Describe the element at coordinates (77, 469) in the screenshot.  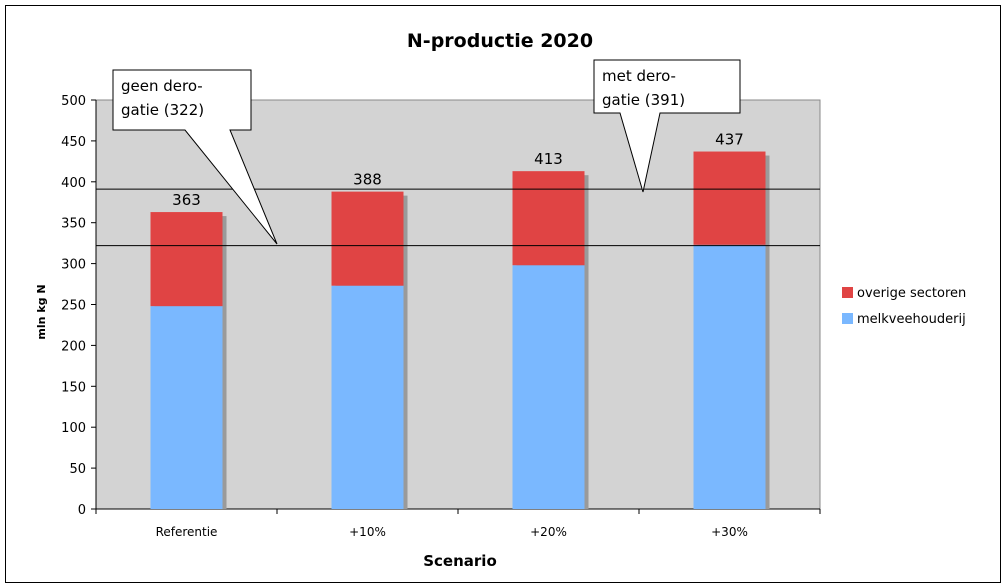
I see `y-tick-label: 50` at that location.